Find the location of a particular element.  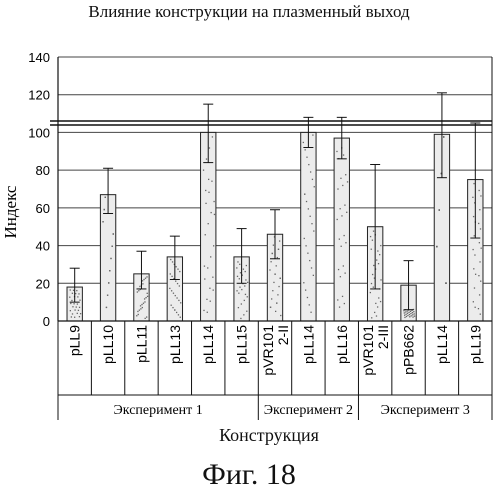

y-tick-label: 20 is located at coordinates (43, 283).